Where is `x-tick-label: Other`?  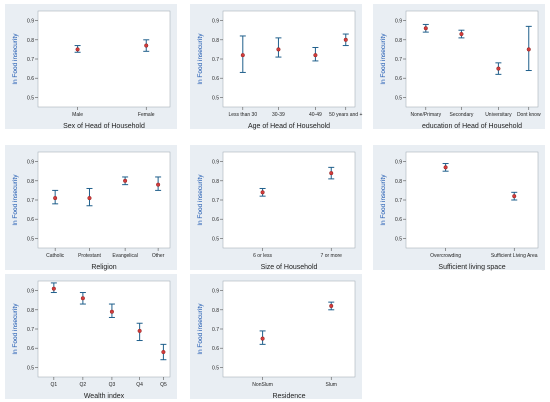
x-tick-label: Other is located at coordinates (158, 256).